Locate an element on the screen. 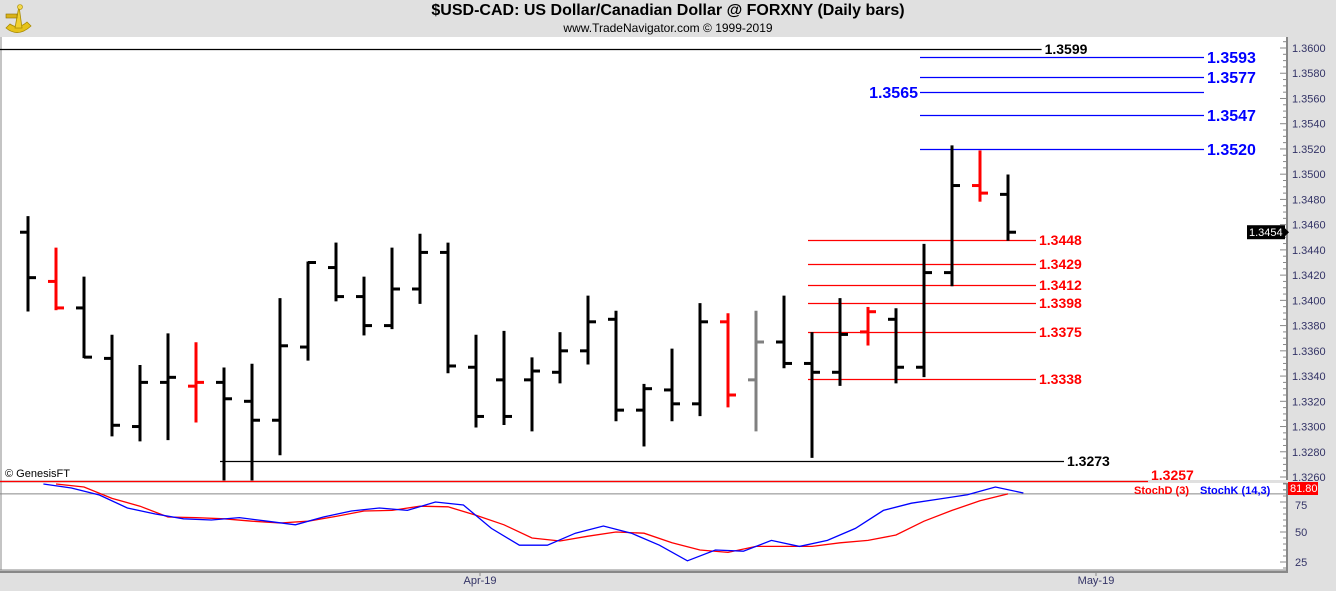 Image resolution: width=1336 pixels, height=591 pixels. stoch-tick-label: 25 is located at coordinates (1301, 563).